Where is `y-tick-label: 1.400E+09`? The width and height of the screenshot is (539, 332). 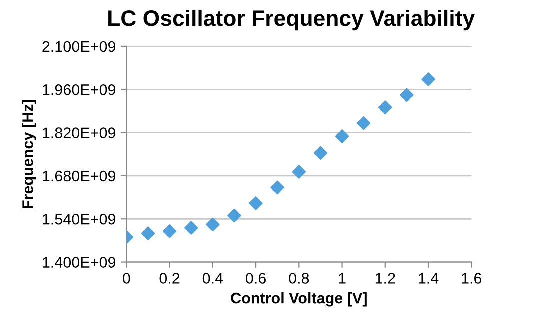
y-tick-label: 1.400E+09 is located at coordinates (79, 262).